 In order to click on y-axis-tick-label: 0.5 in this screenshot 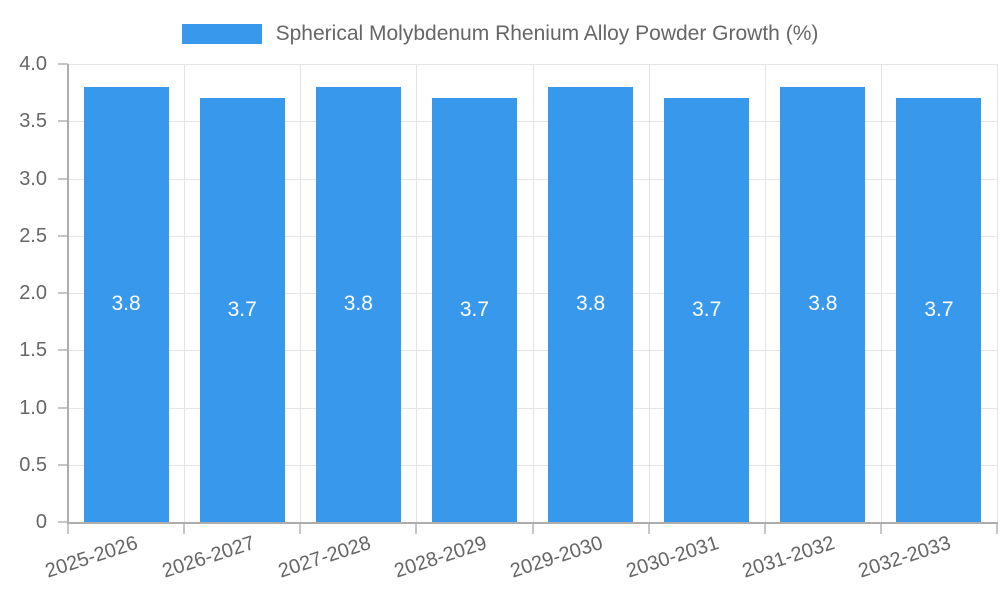, I will do `click(33, 464)`.